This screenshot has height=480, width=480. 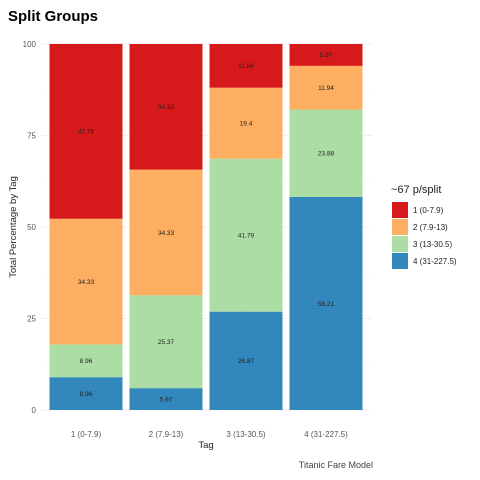 I want to click on x-axis-title: Tag, so click(x=205, y=445).